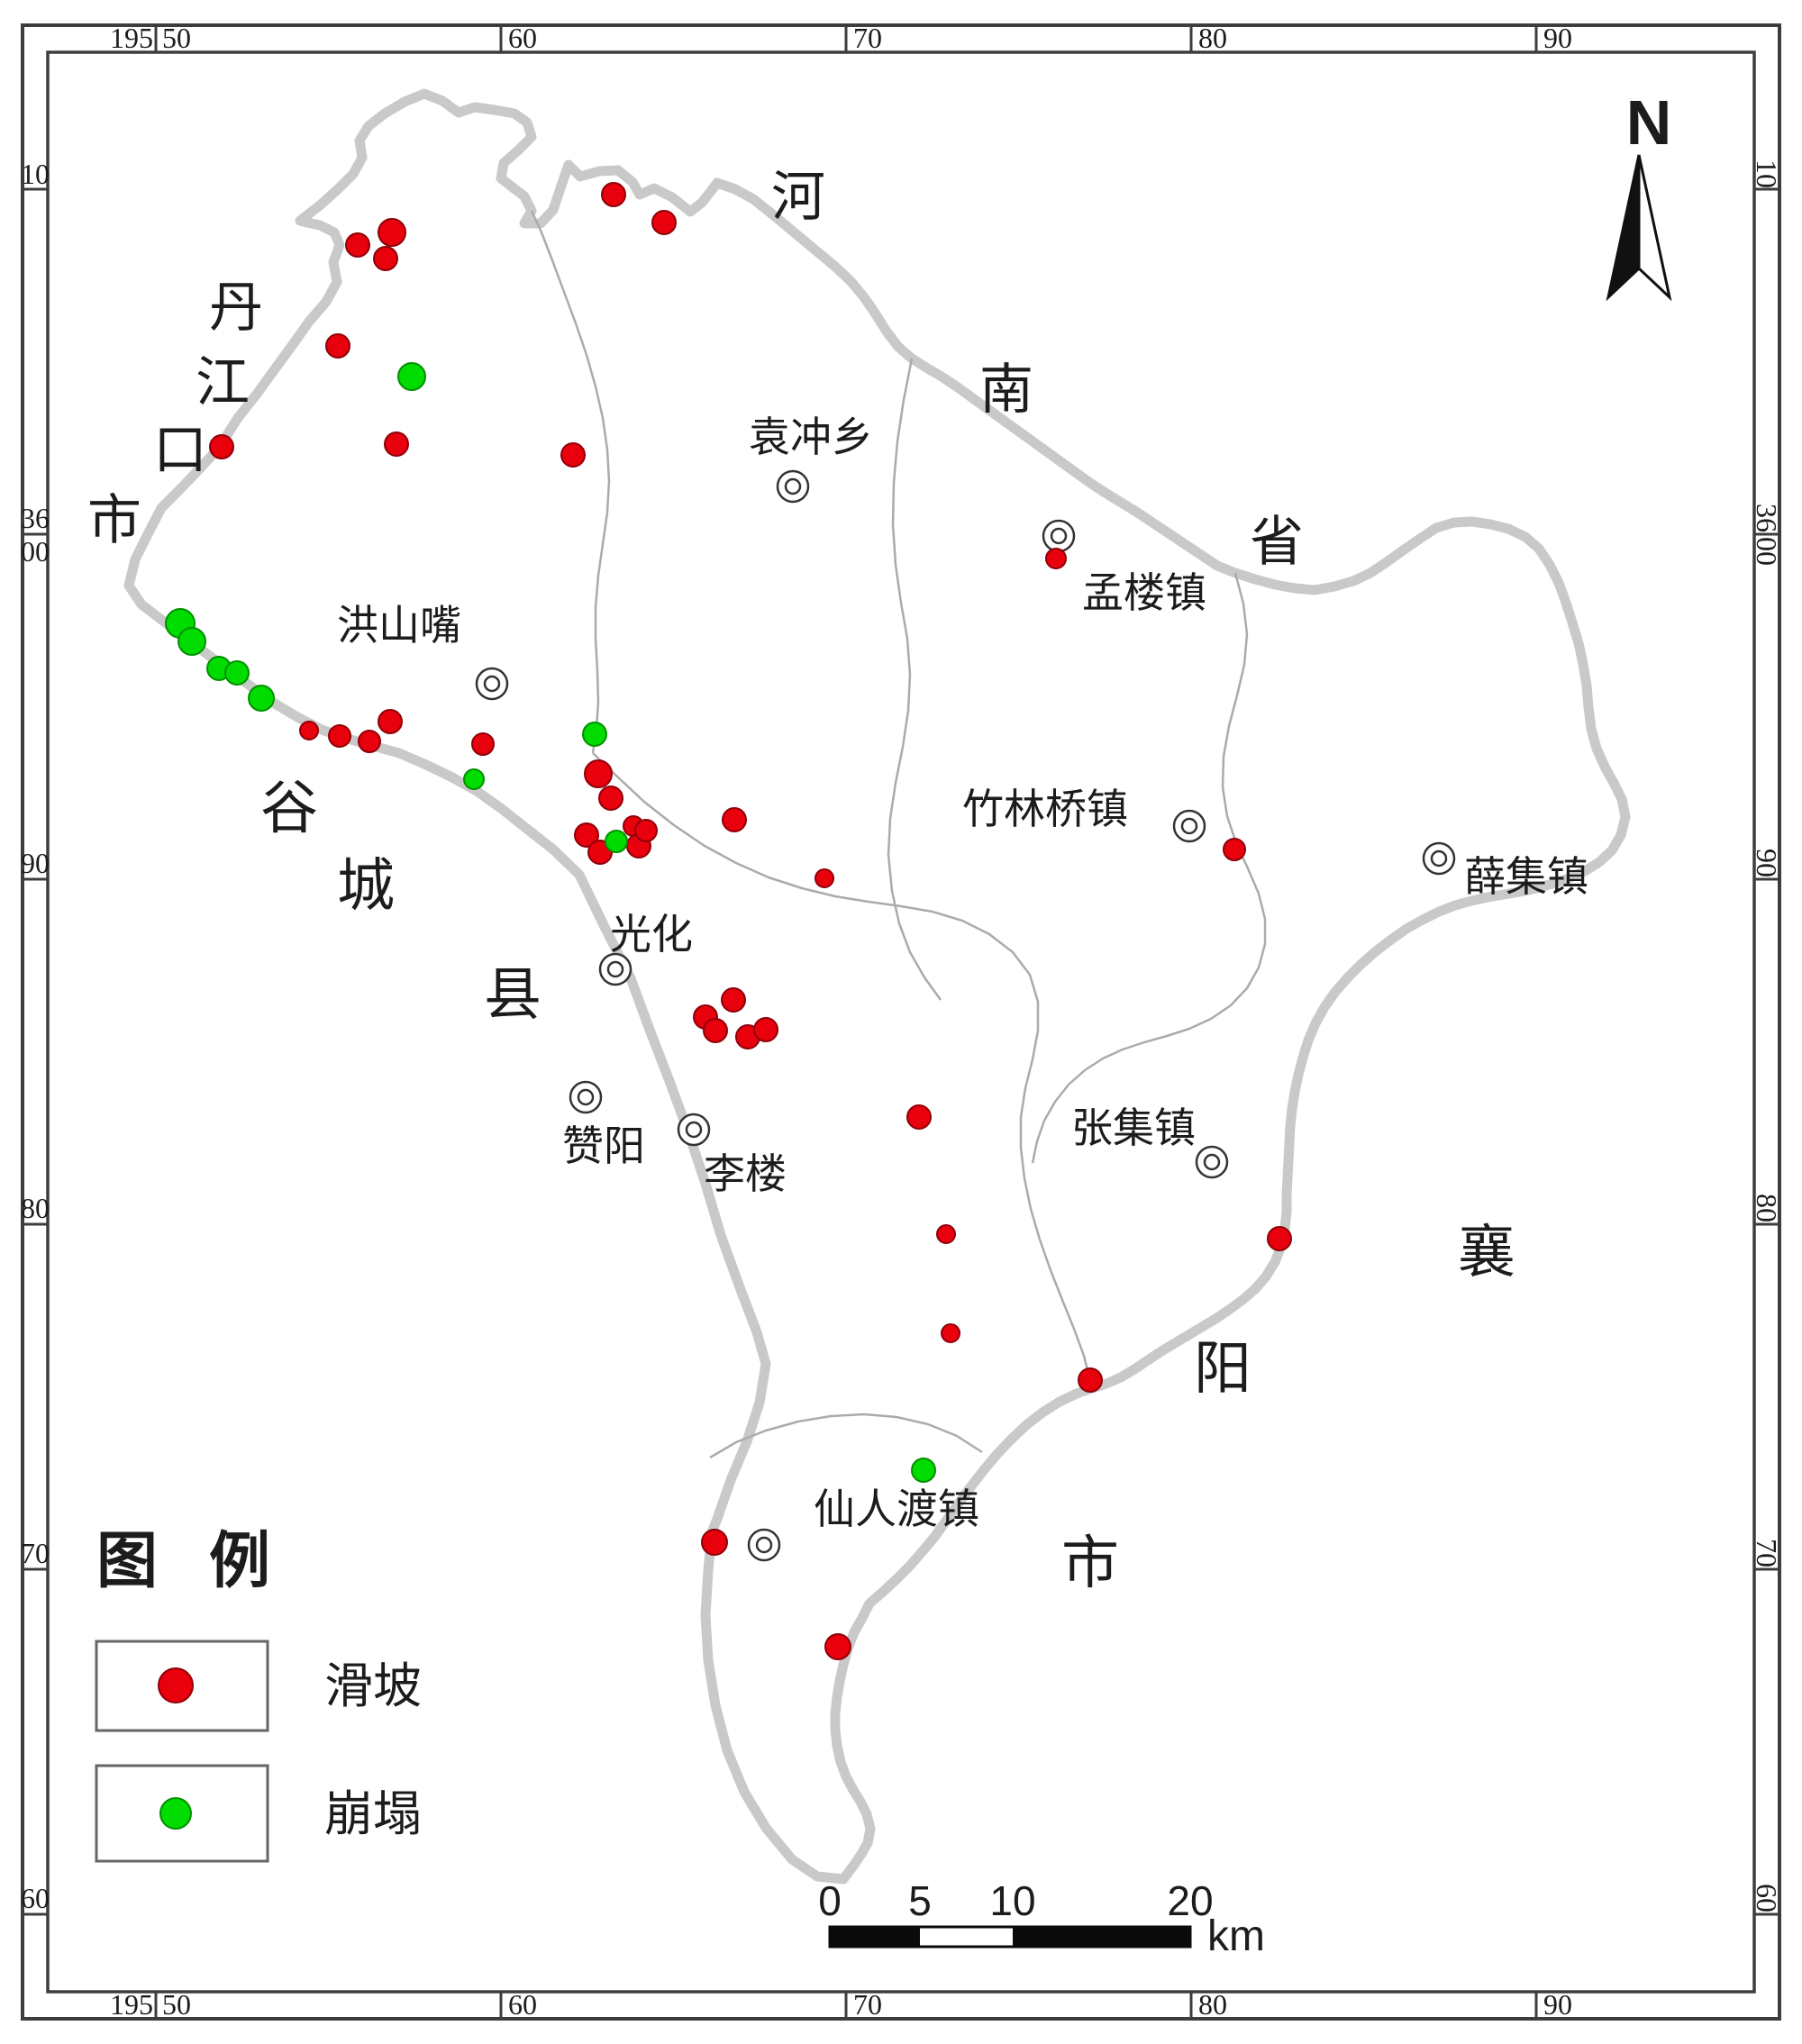 The height and width of the screenshot is (2044, 1802). What do you see at coordinates (223, 383) in the screenshot?
I see `region-char: 江` at bounding box center [223, 383].